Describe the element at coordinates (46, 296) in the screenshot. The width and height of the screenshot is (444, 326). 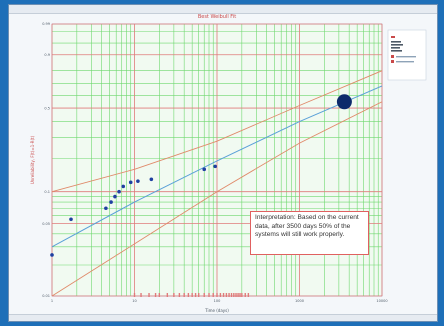
I see `y-tick-label: 0.01` at that location.